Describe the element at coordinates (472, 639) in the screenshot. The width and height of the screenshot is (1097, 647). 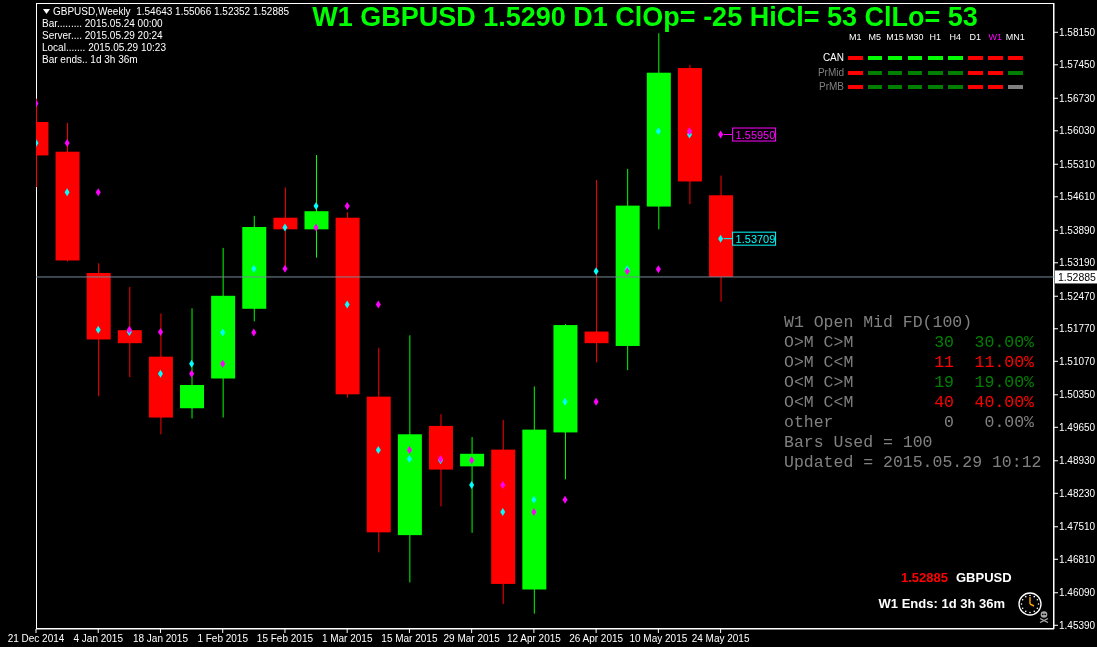
I see `x-tick-label: 29 Mar 2015` at that location.